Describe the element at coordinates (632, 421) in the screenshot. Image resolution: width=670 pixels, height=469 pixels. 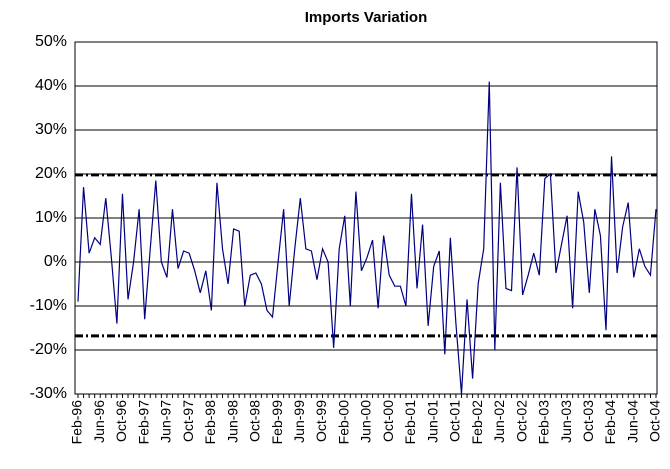
I see `x-tick-label: Jun-04` at that location.